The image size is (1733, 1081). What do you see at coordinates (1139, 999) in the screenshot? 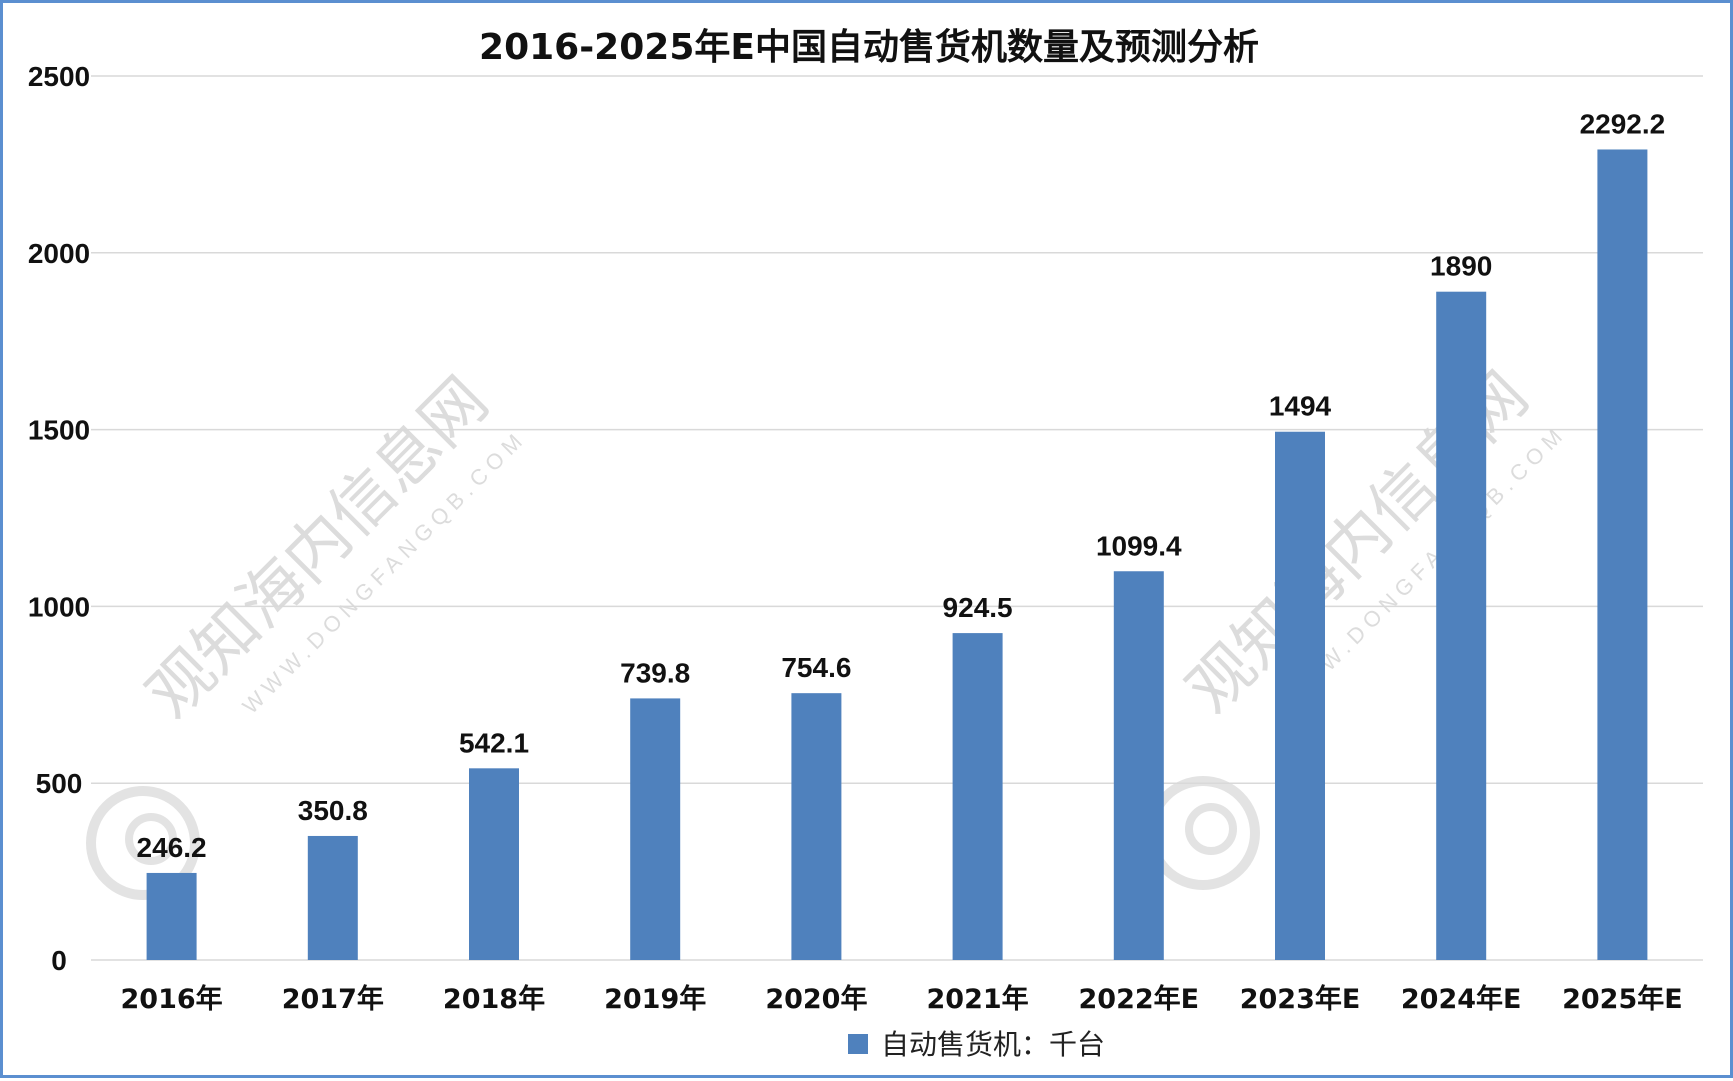
I see `x-tick-label: 2022年E` at bounding box center [1139, 999].